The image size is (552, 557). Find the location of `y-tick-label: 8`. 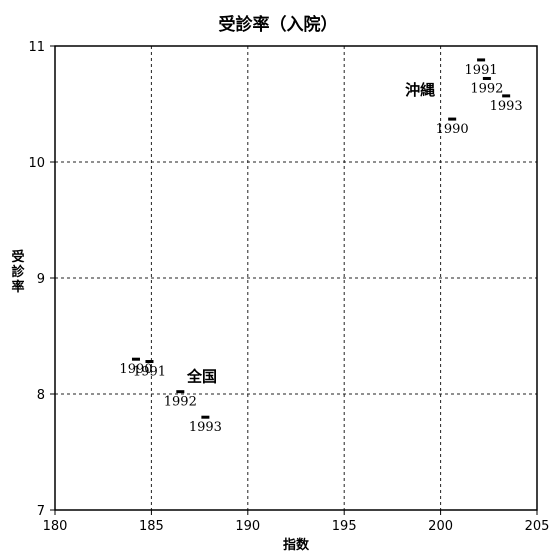

y-tick-label: 8 is located at coordinates (41, 395).